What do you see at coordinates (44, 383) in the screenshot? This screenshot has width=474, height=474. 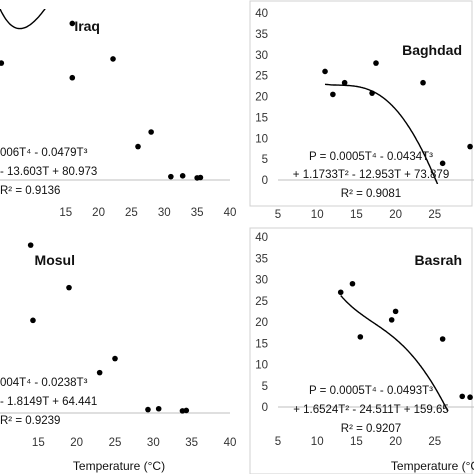 I see `equation-line: 004T⁴ - 0.0238T³` at bounding box center [44, 383].